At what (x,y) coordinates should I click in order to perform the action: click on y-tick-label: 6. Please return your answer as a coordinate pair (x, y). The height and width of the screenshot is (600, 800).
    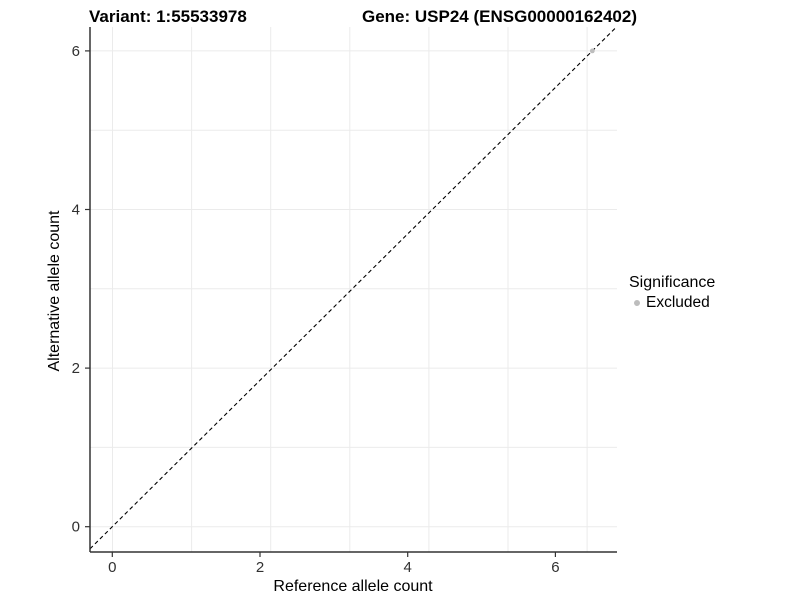
    Looking at the image, I should click on (76, 51).